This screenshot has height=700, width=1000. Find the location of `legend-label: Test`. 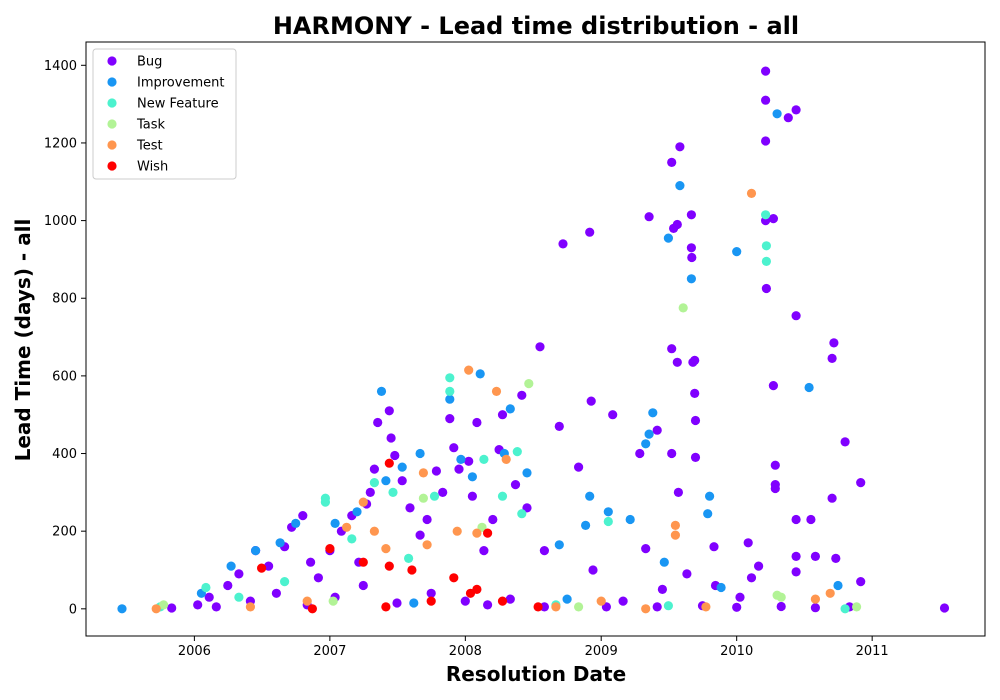

legend-label: Test is located at coordinates (149, 146).